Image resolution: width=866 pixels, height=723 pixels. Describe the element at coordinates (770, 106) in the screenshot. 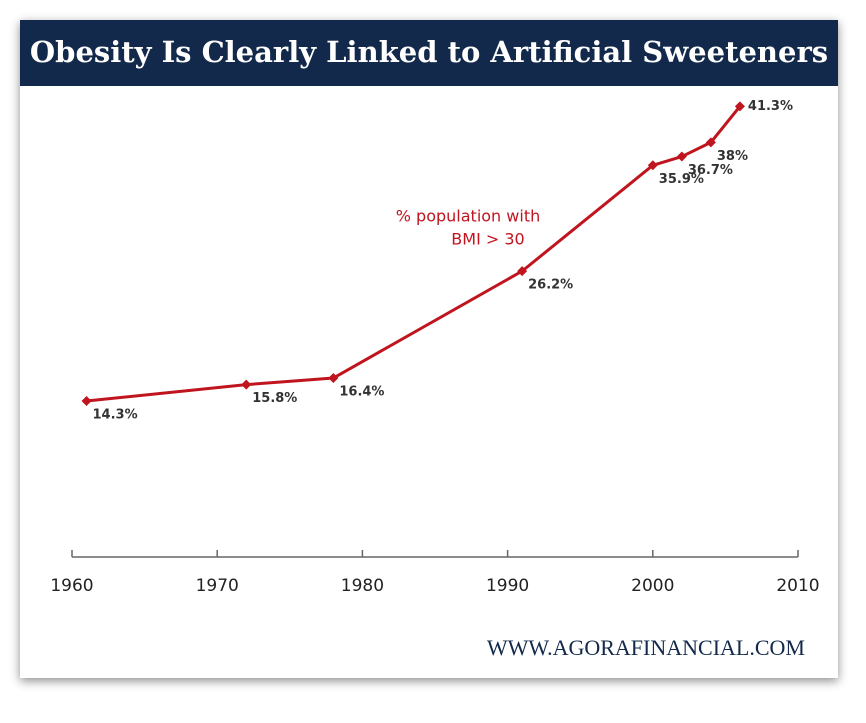

I see `data-label: 41.3%` at that location.